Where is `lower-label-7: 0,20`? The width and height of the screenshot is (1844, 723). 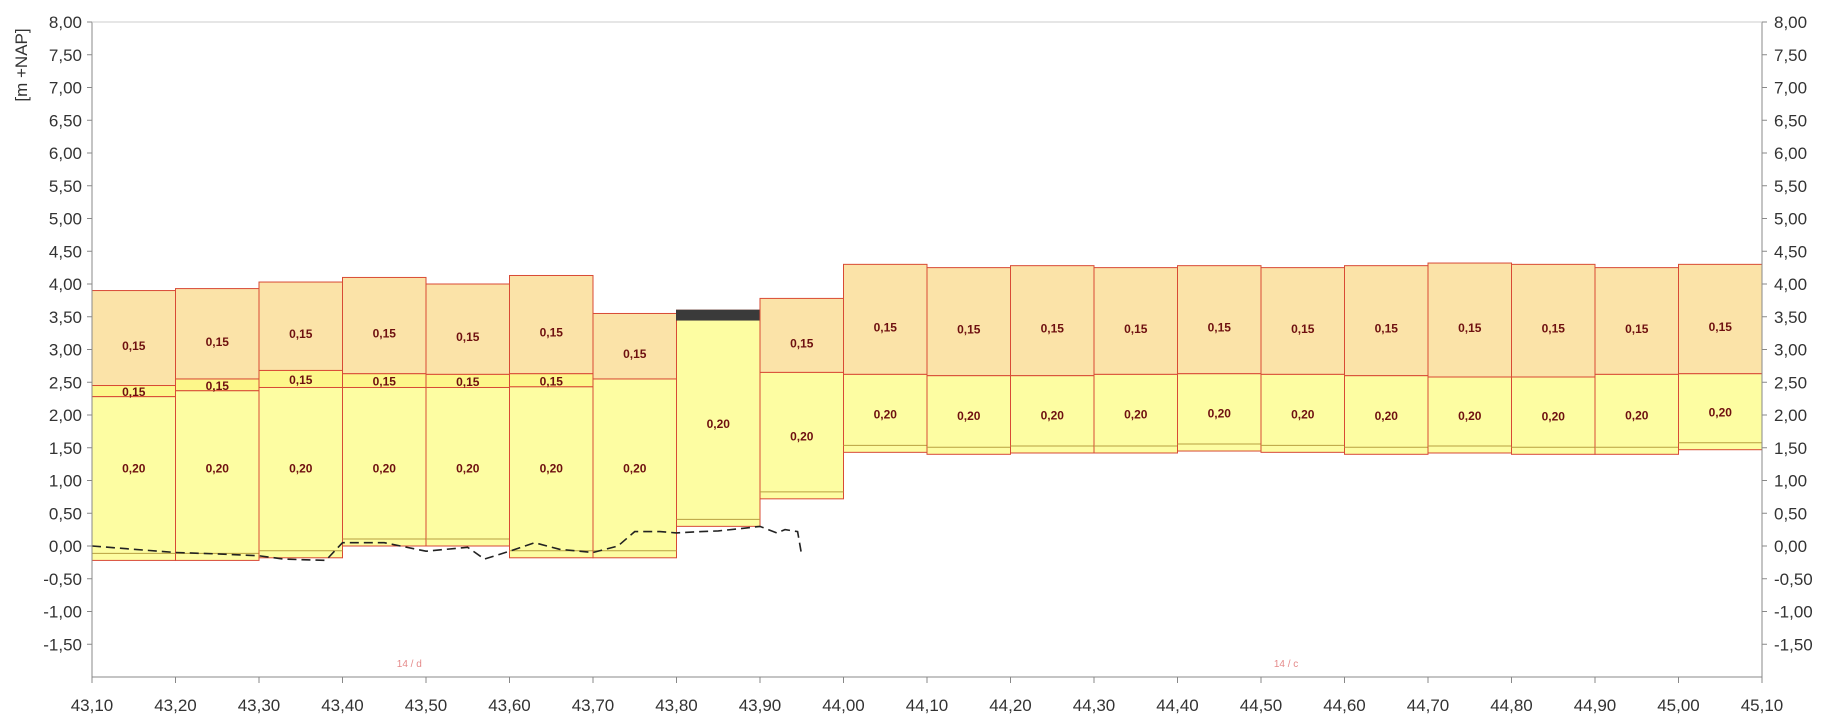
lower-label-7: 0,20 is located at coordinates (635, 469).